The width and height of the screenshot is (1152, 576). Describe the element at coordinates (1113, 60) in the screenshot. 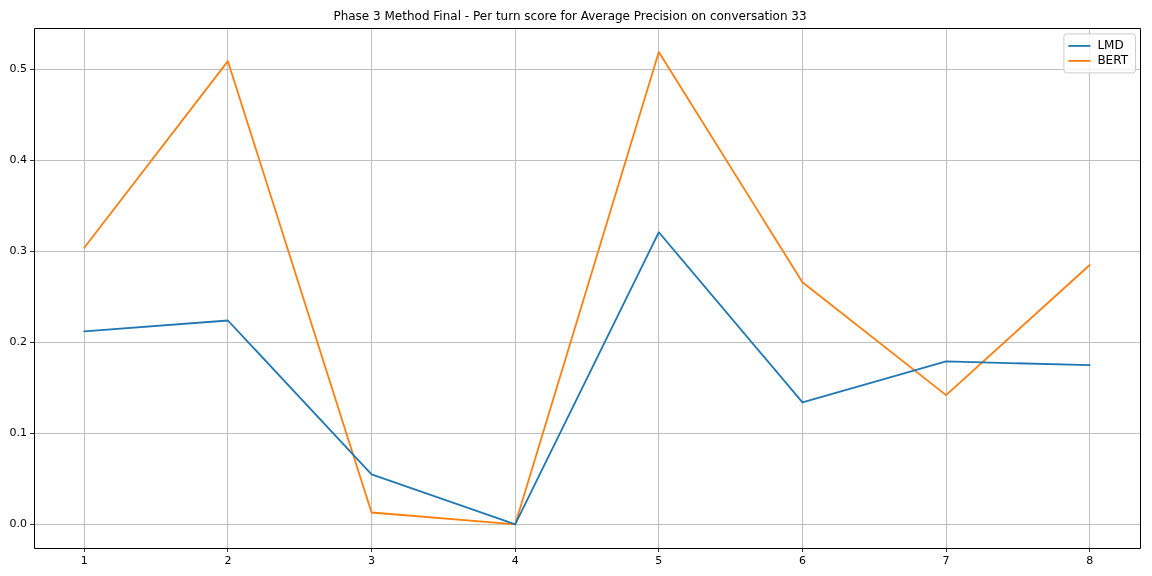

I see `legend-label: BERT` at that location.